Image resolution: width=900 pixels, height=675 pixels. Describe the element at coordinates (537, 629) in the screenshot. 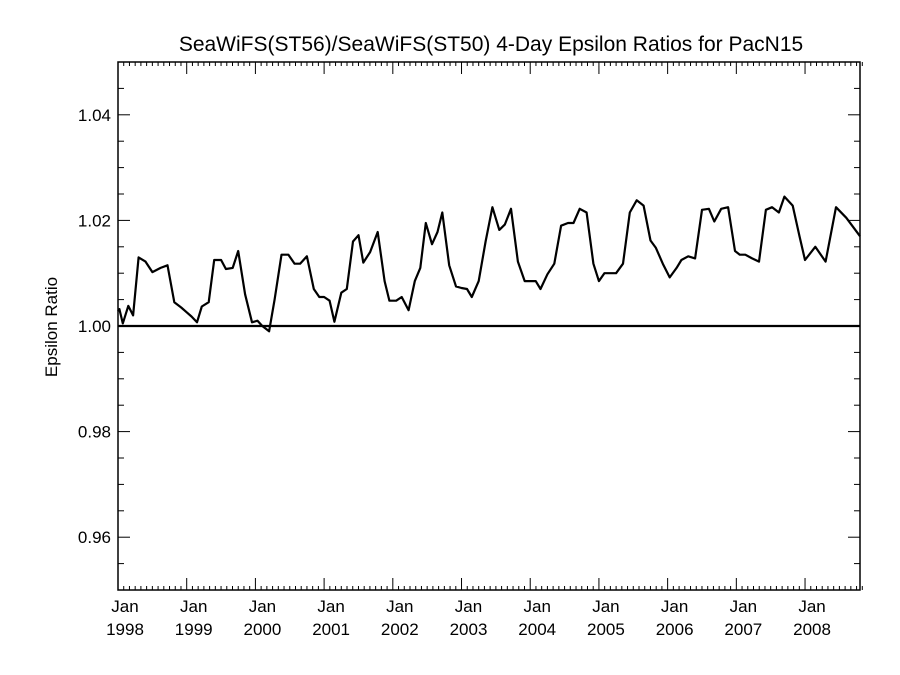

I see `x-tick-label-year: 2004` at that location.